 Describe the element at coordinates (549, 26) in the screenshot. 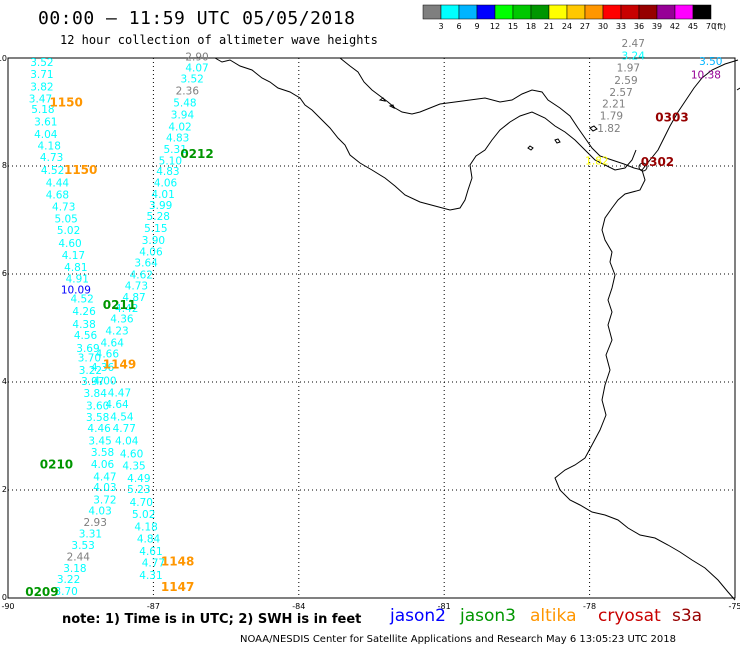

I see `legend-bin-label: 21` at that location.